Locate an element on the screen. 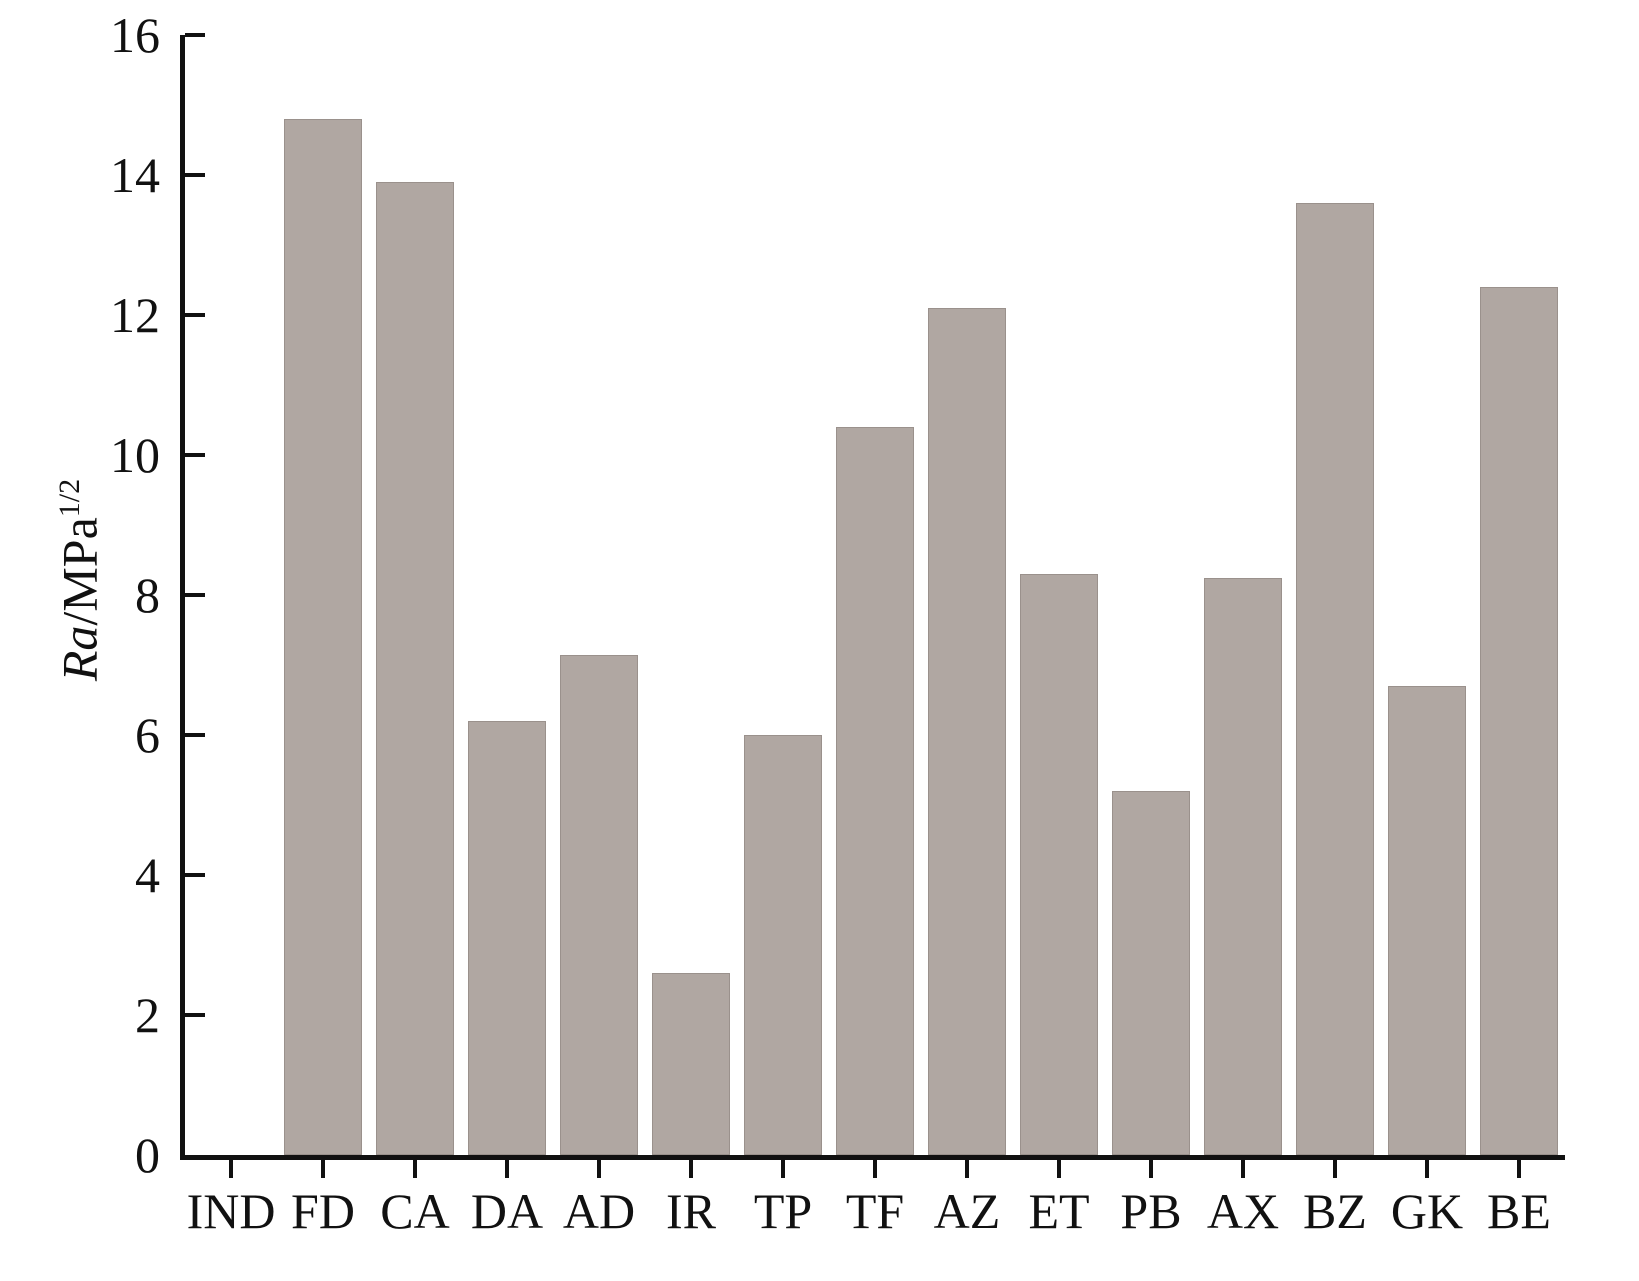 Image resolution: width=1639 pixels, height=1281 pixels. y-tick-label-14: 14 is located at coordinates (135, 175).